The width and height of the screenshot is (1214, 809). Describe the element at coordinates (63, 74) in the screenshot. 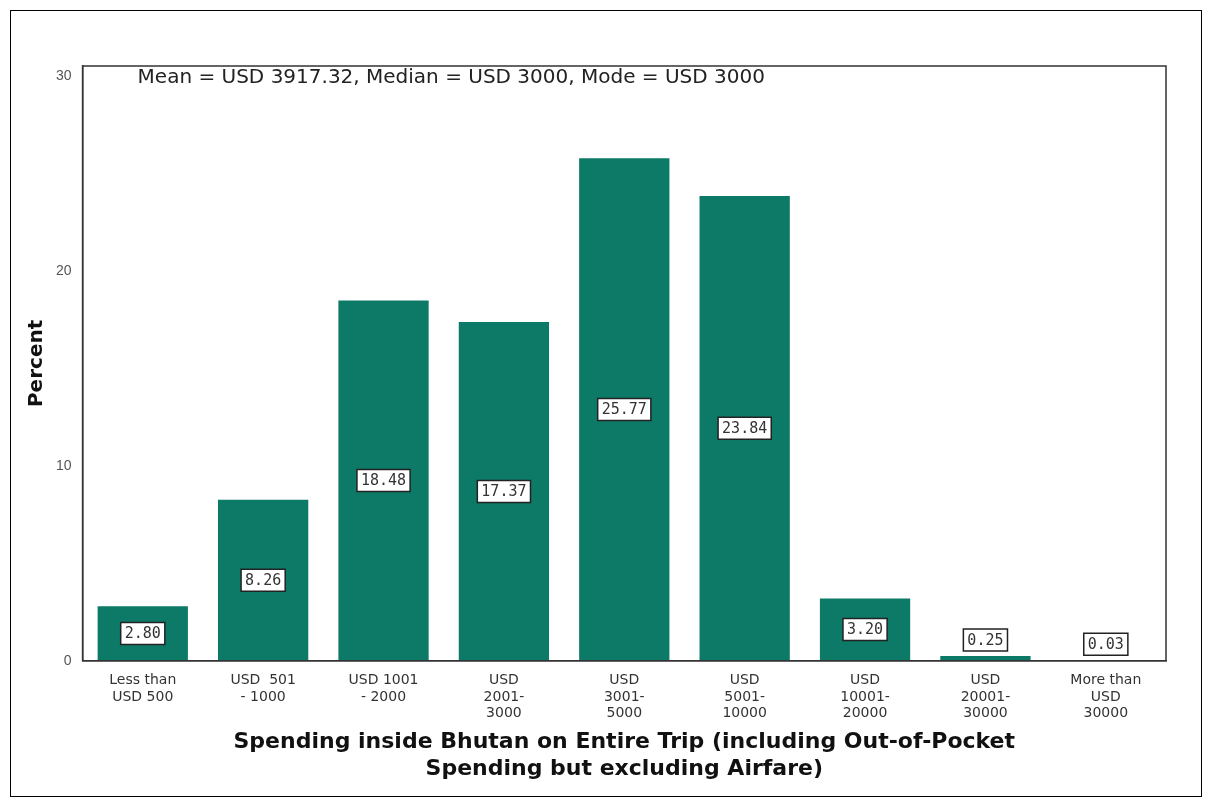

I see `y-tick-label: 30` at that location.